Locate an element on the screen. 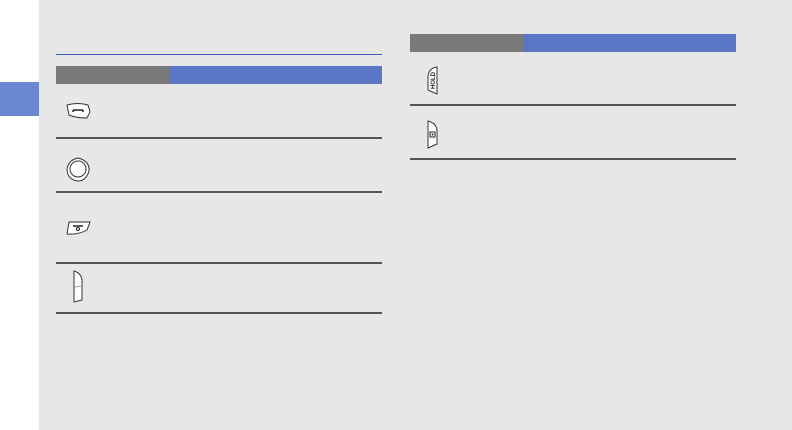  left-table-header is located at coordinates (219, 75).